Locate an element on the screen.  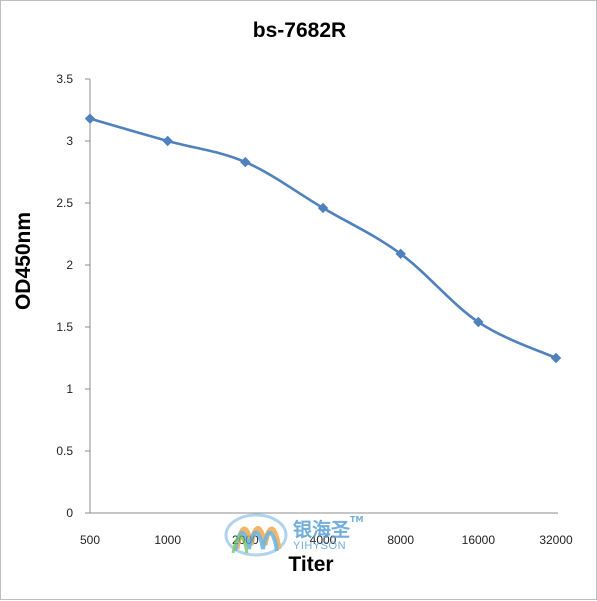
watermark-logo: 银海圣TM YIHYSON is located at coordinates (303, 534).